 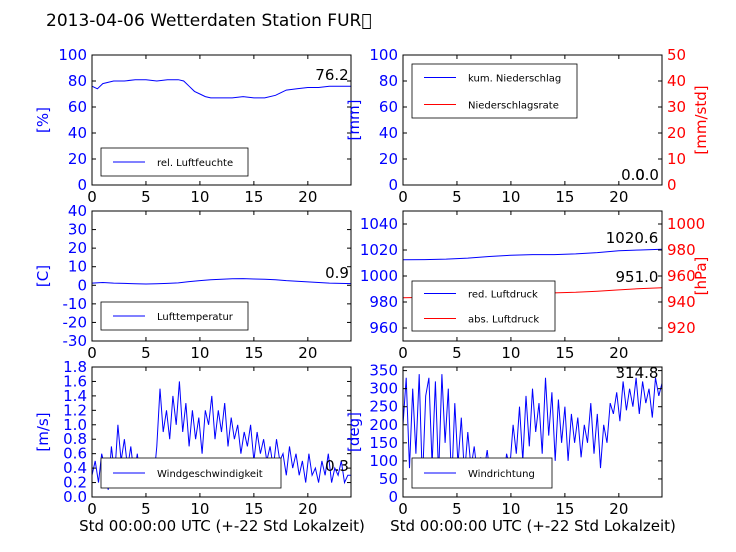 I want to click on y-tick-label-humidity-0: 0, so click(x=82, y=185).